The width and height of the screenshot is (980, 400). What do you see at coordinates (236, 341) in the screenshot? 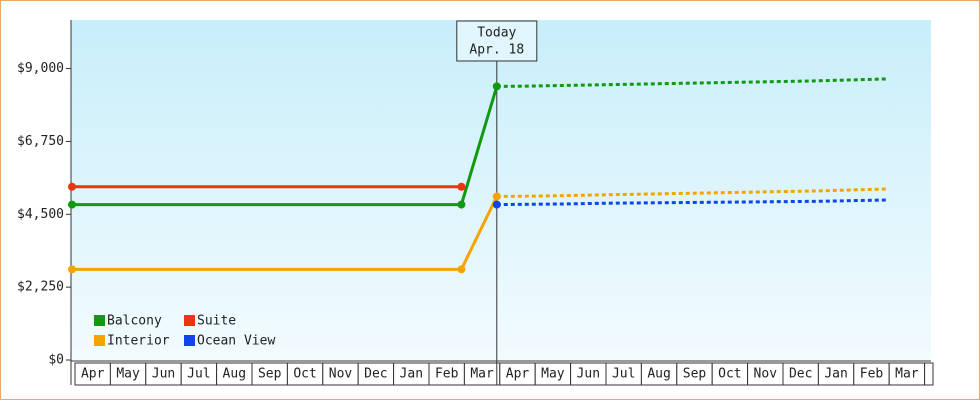
I see `legend-label: Ocean View` at bounding box center [236, 341].